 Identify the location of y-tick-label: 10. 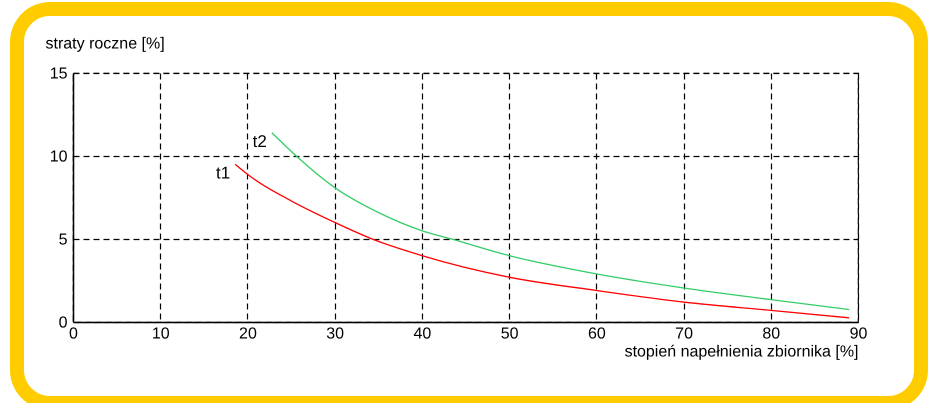
(59, 157).